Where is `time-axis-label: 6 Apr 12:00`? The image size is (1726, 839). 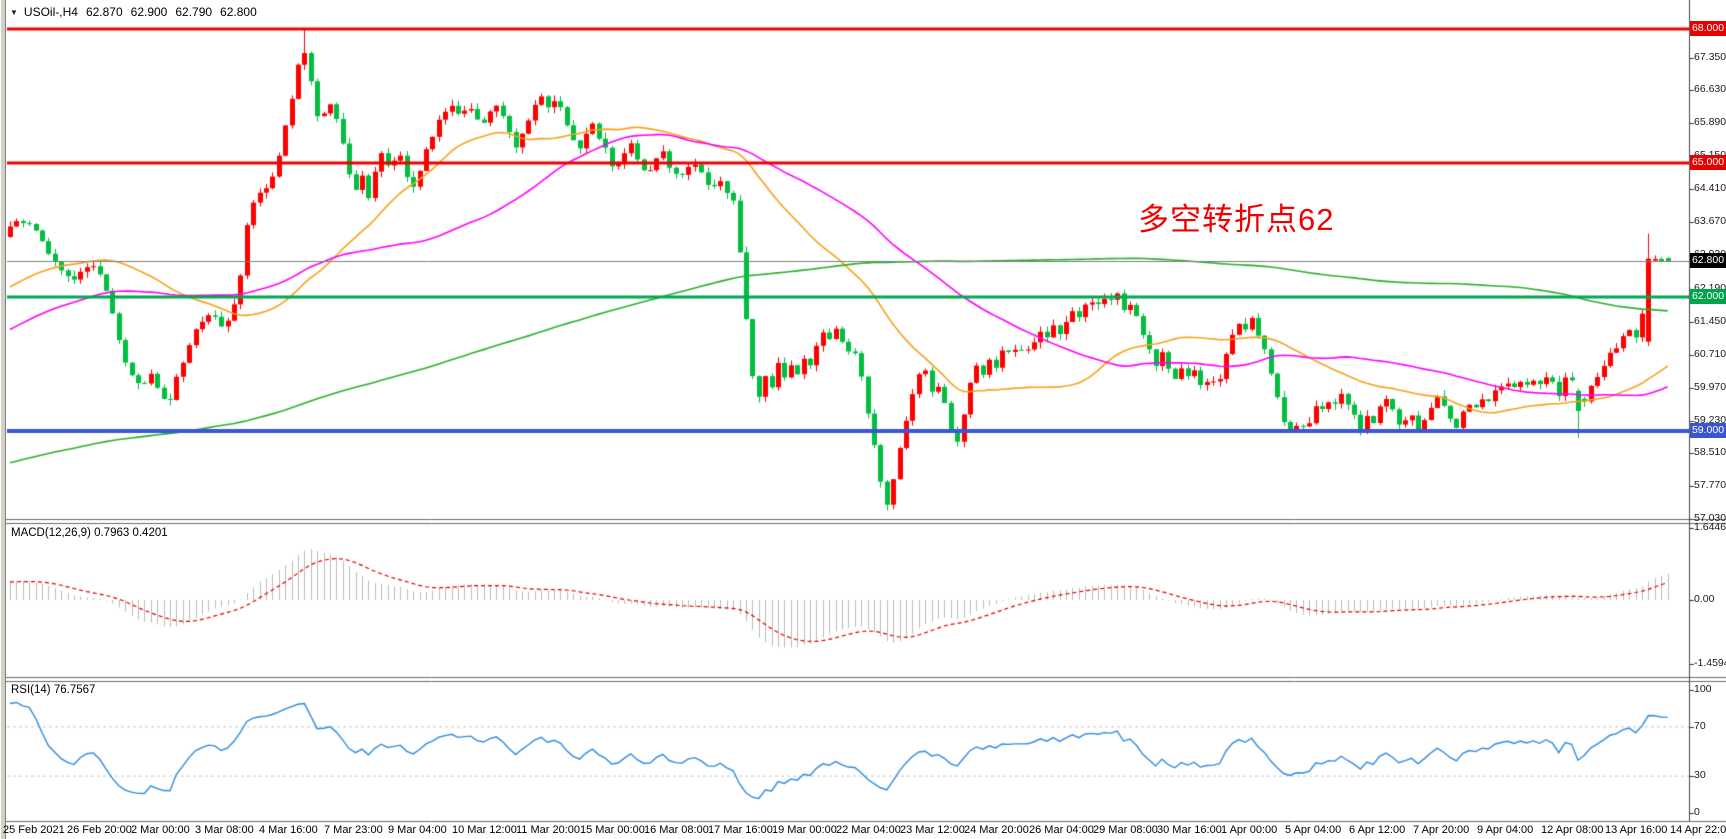
time-axis-label: 6 Apr 12:00 is located at coordinates (1377, 830).